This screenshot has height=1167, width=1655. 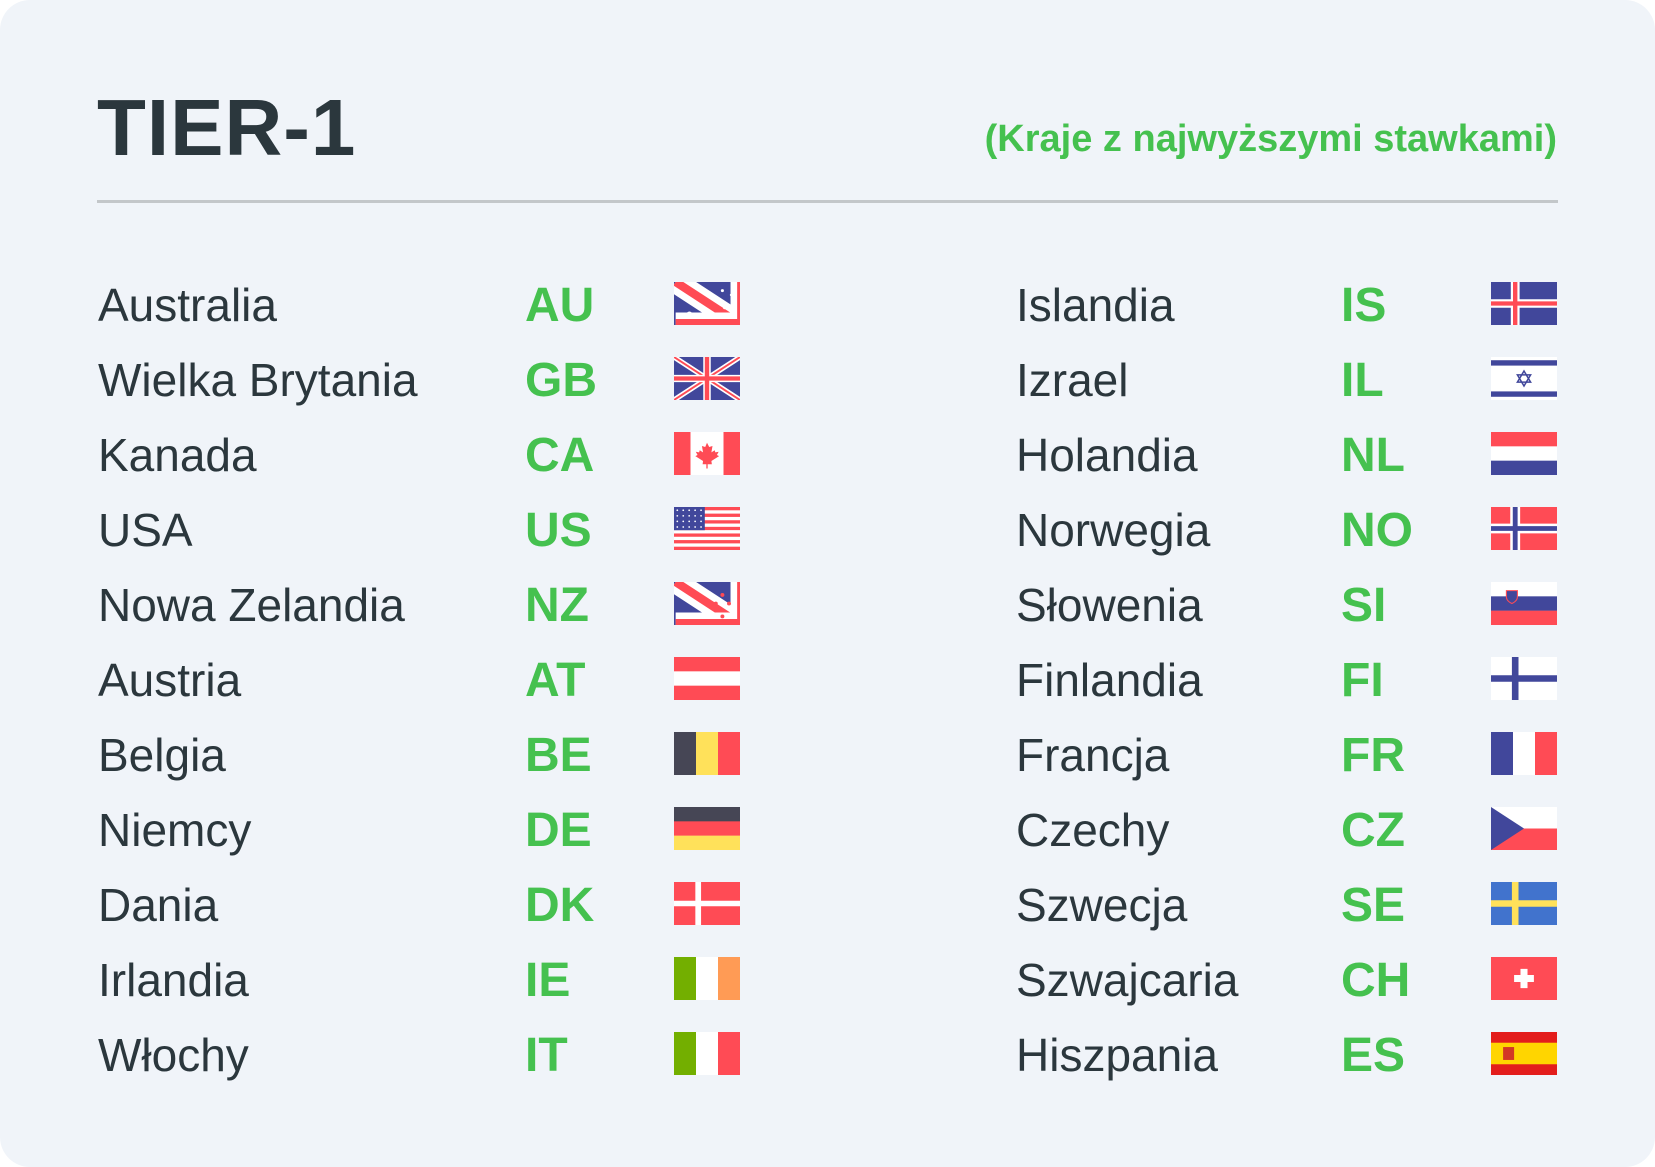 I want to click on flag-netherlands-icon, so click(x=1524, y=453).